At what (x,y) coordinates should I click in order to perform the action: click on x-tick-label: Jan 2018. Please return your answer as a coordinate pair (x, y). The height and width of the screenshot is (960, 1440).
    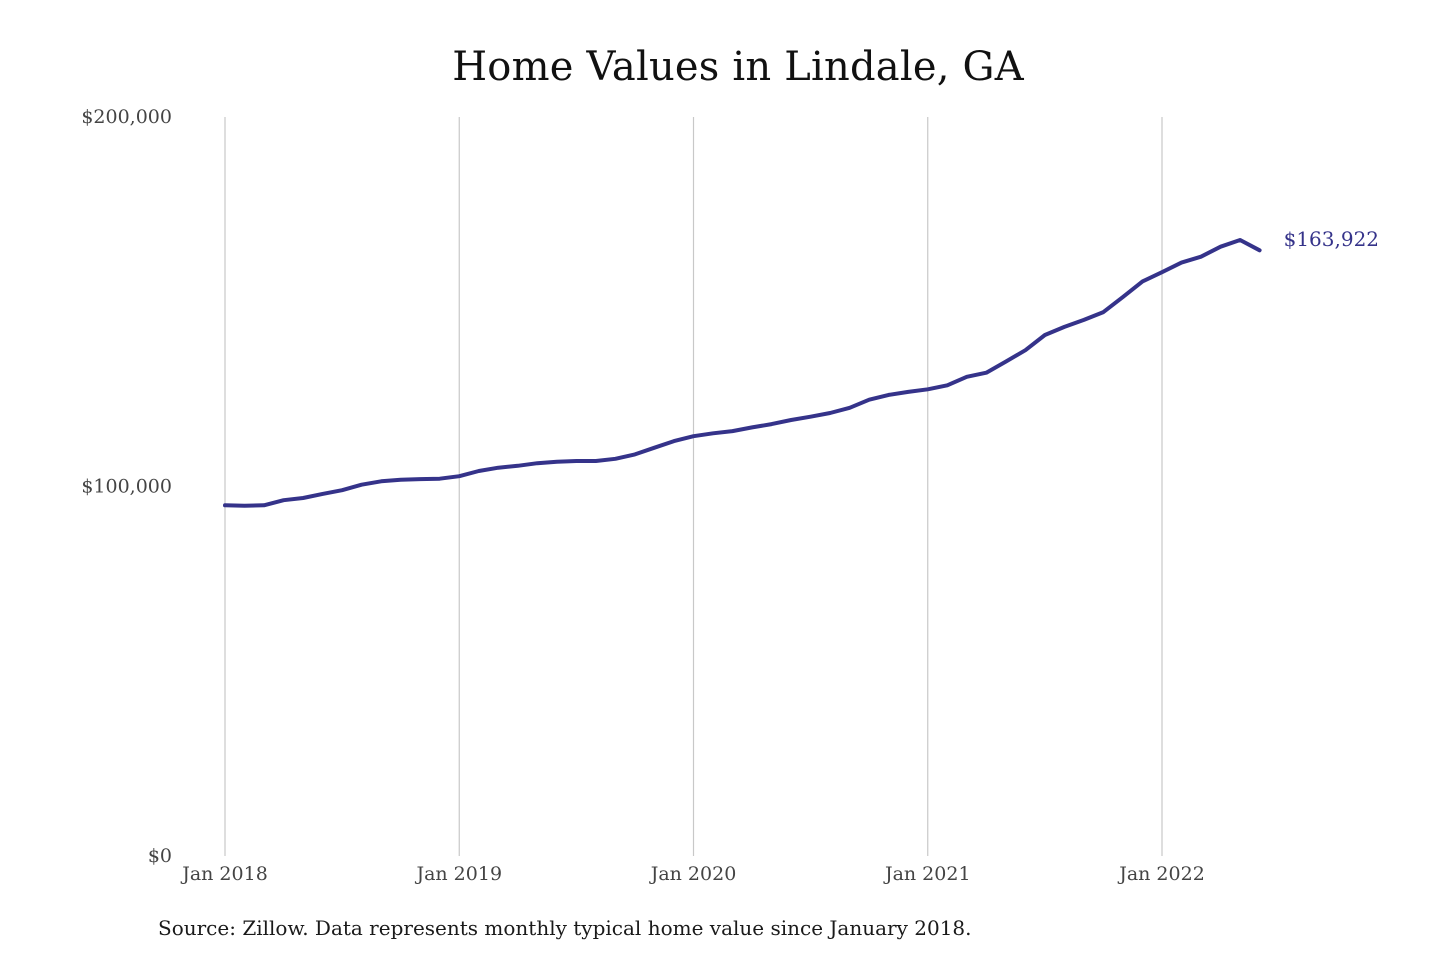
    Looking at the image, I should click on (224, 874).